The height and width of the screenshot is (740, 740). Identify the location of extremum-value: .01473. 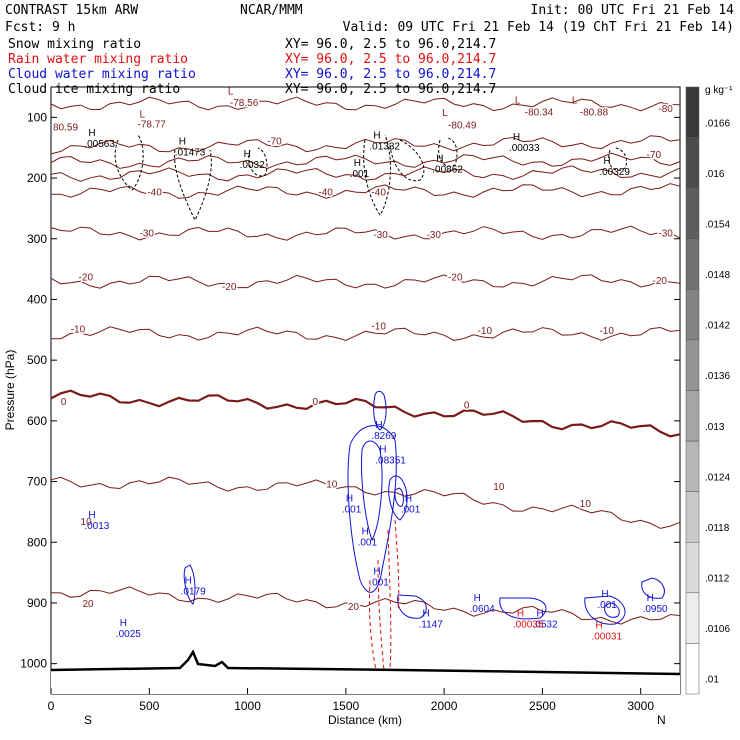
(190, 153).